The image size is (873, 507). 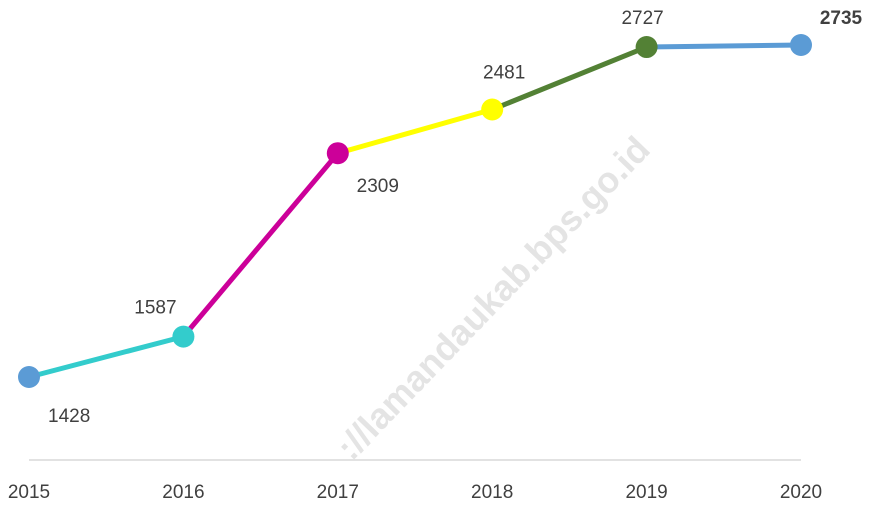 What do you see at coordinates (378, 186) in the screenshot?
I see `data-label: 2309` at bounding box center [378, 186].